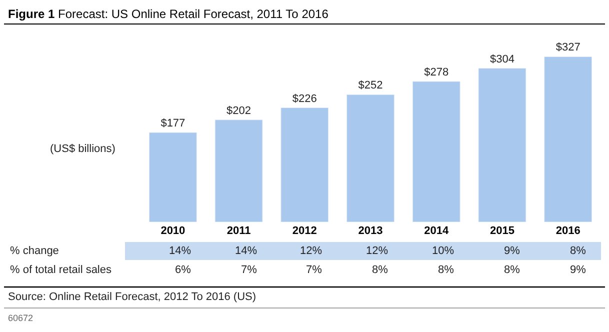 Image resolution: width=609 pixels, height=332 pixels. What do you see at coordinates (370, 231) in the screenshot?
I see `x-tick-label: 2013` at bounding box center [370, 231].